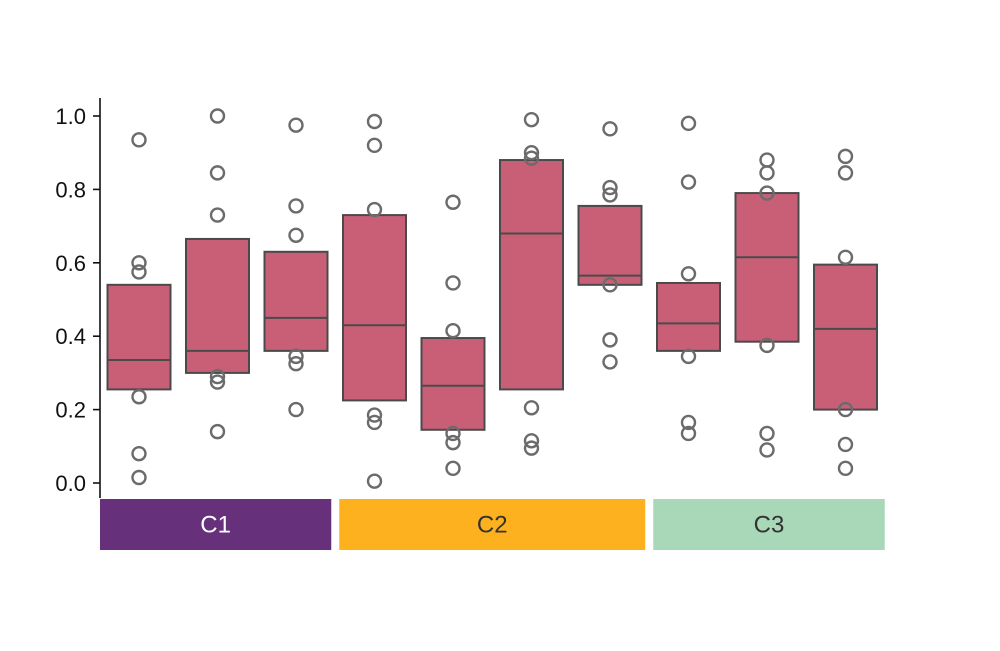 This screenshot has height=651, width=1000. I want to click on group-bar-c1: C1, so click(216, 524).